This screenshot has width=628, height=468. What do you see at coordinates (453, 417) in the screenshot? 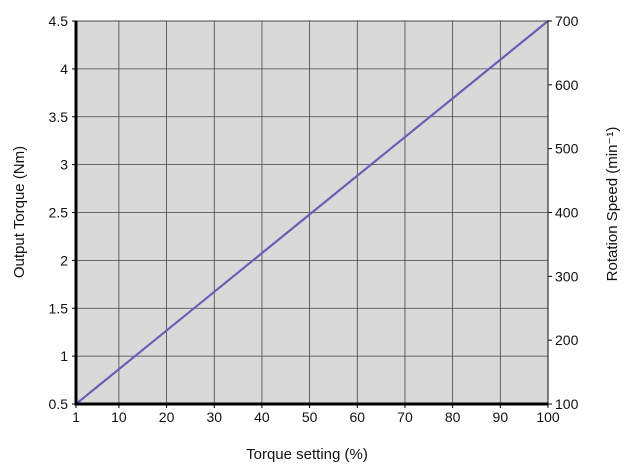
I see `x-tick-label: 80` at bounding box center [453, 417].